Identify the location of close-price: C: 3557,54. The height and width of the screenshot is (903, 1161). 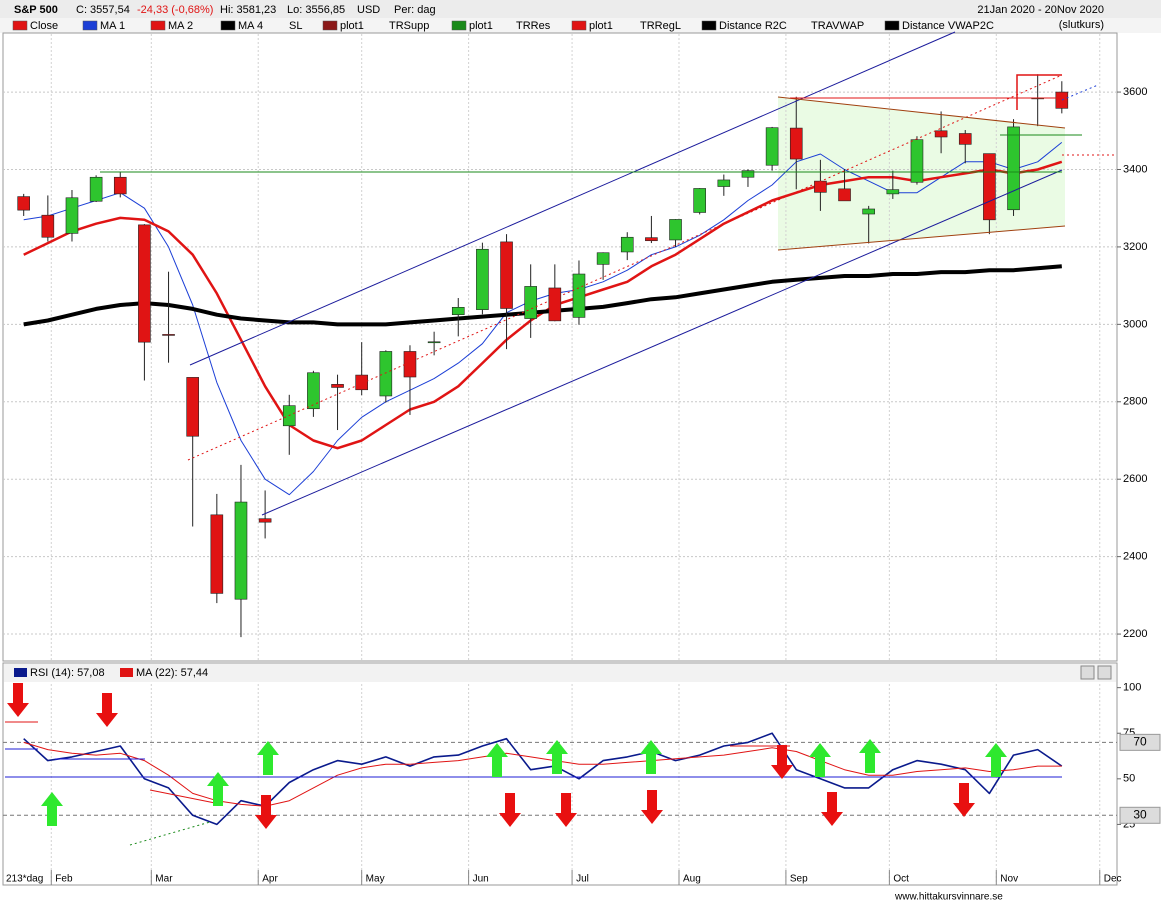
(103, 10).